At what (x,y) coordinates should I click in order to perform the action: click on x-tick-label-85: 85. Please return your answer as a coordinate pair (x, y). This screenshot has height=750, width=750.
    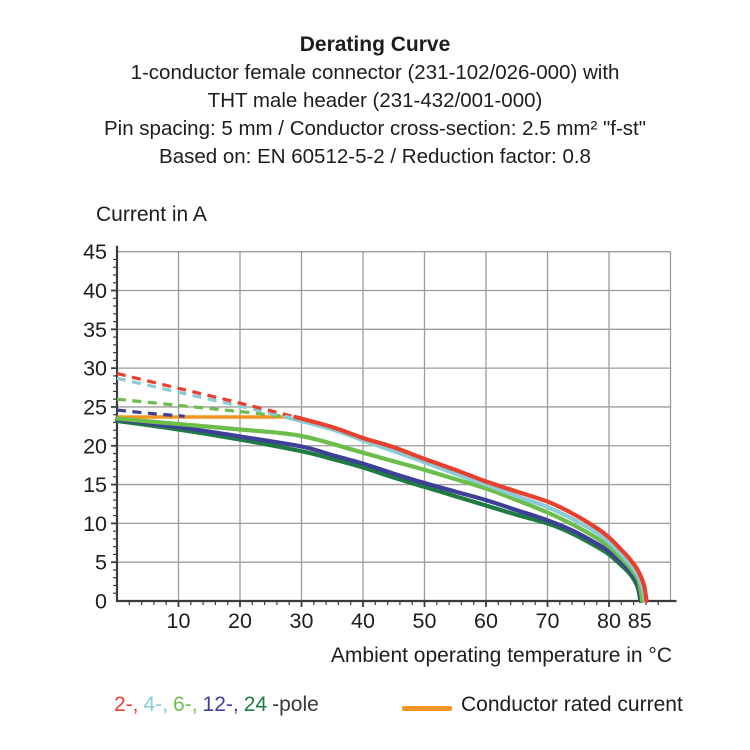
    Looking at the image, I should click on (640, 621).